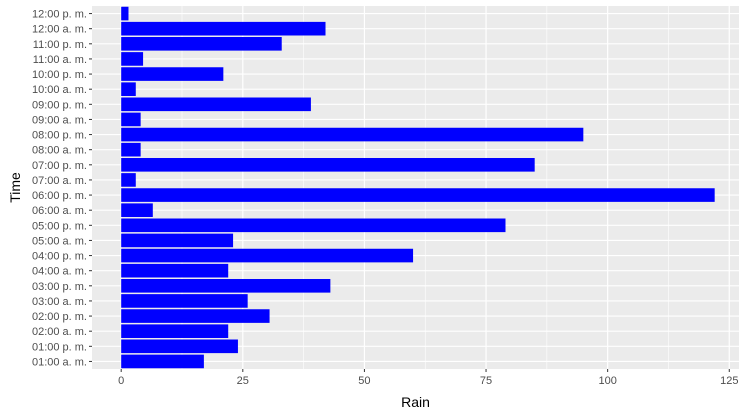  Describe the element at coordinates (59, 196) in the screenshot. I see `y-tick-label: 06:00 p. m.` at that location.